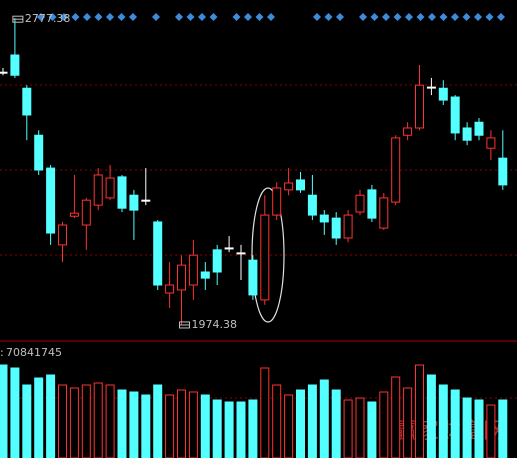 This screenshot has height=458, width=517. Describe the element at coordinates (215, 324) in the screenshot. I see `extreme-label: 1974.38` at that location.